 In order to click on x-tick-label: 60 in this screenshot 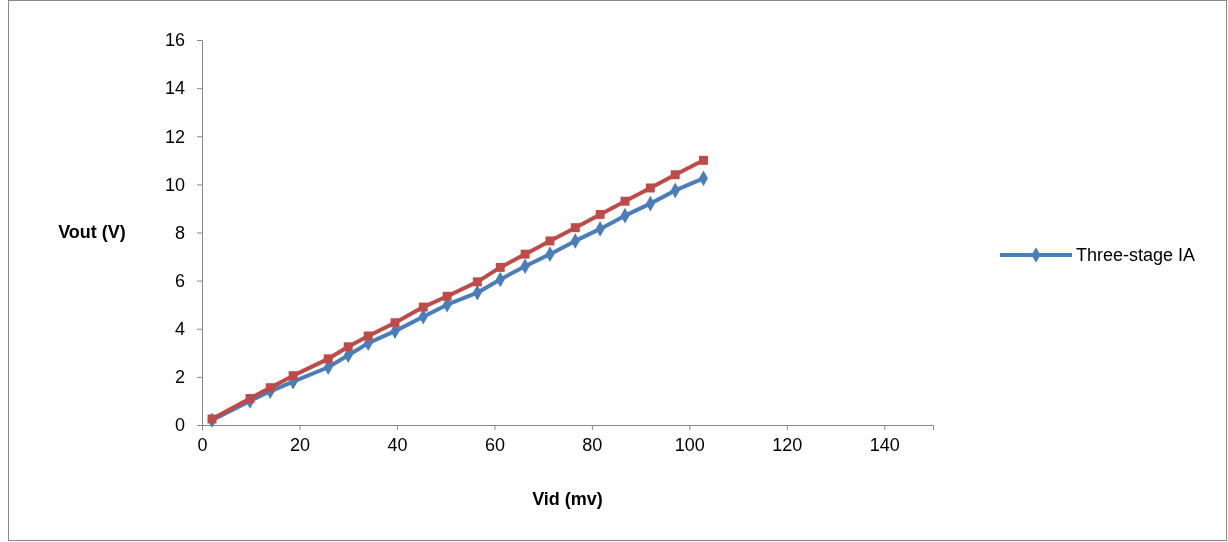, I will do `click(494, 444)`.